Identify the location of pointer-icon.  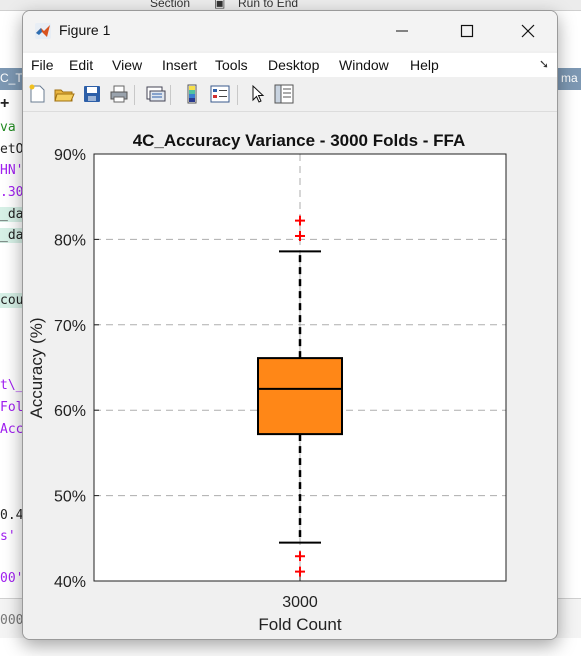
(258, 94).